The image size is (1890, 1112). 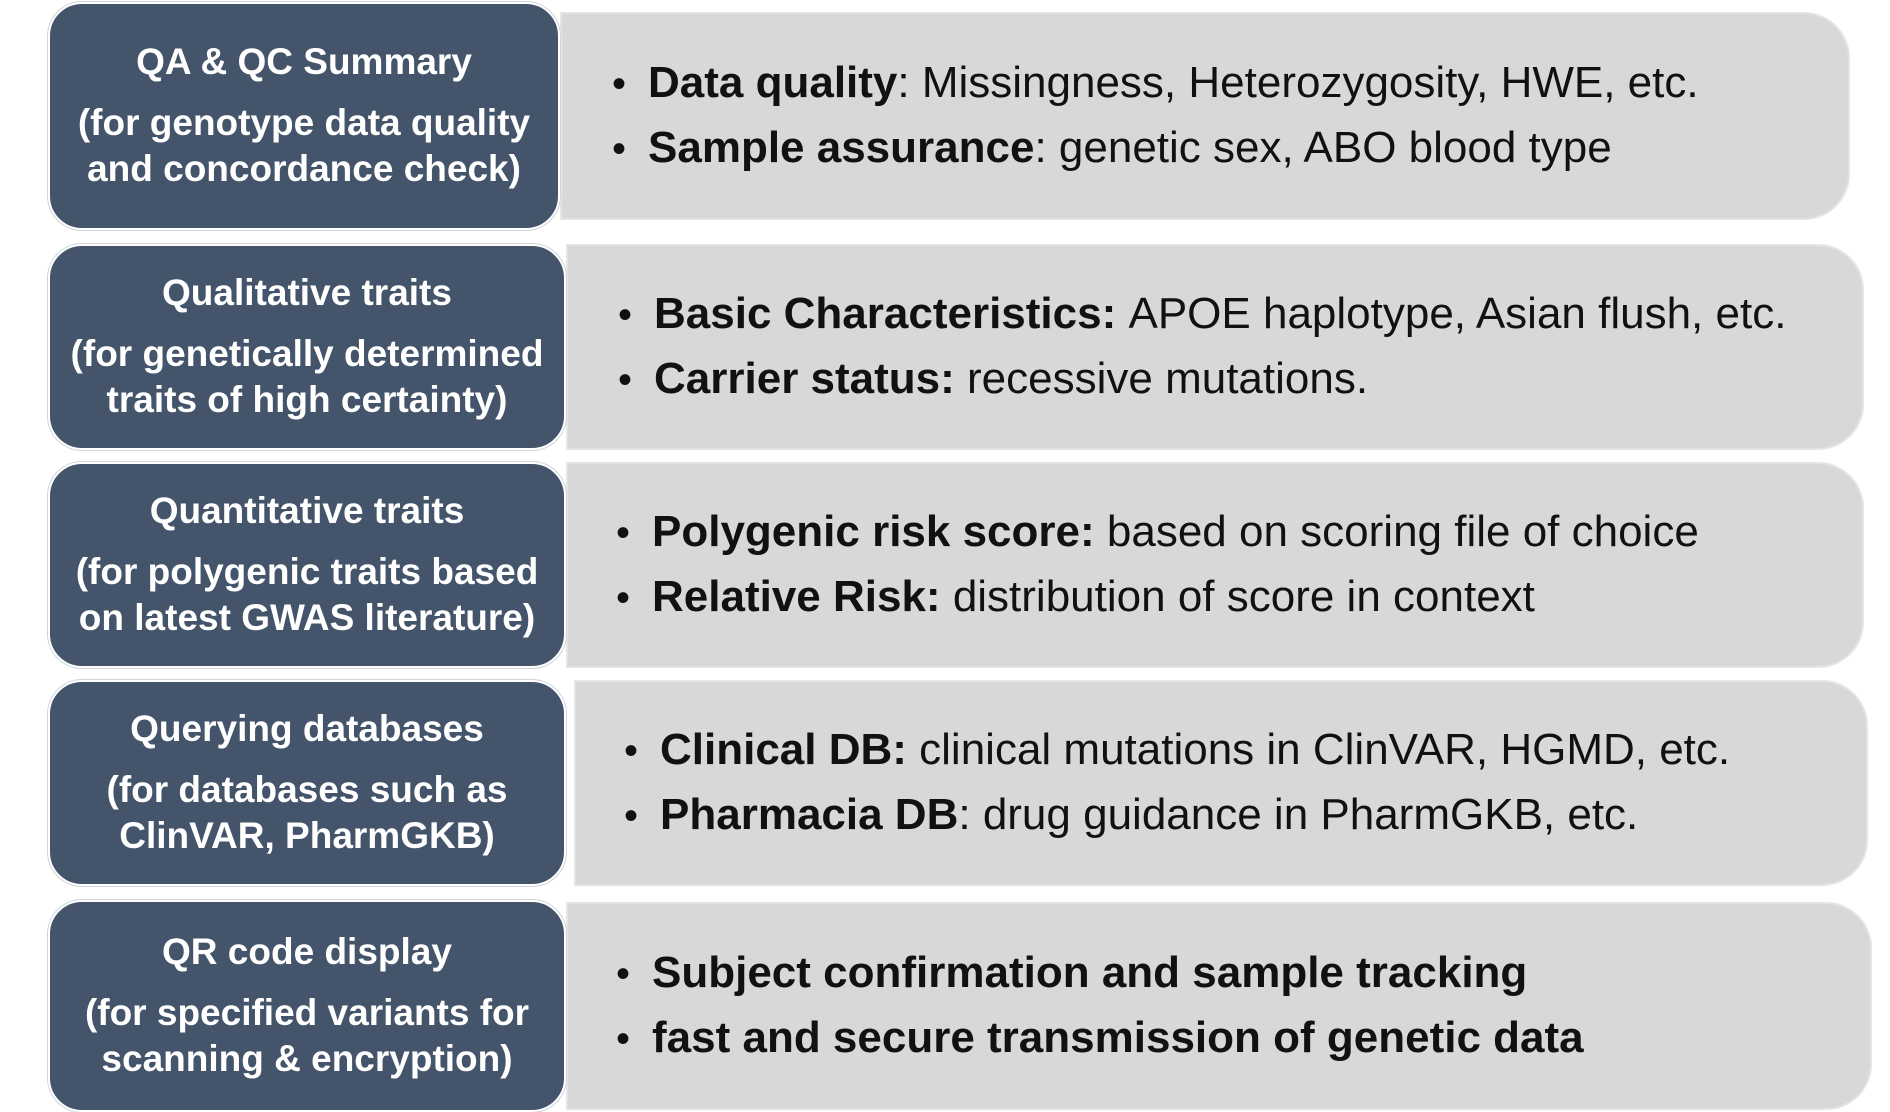 What do you see at coordinates (796, 596) in the screenshot?
I see `bullet-term: Relative Risk:` at bounding box center [796, 596].